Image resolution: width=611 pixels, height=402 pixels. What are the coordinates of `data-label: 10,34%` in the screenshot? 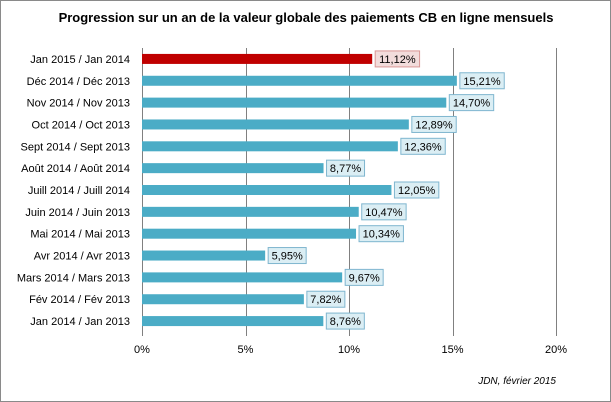 It's located at (382, 235).